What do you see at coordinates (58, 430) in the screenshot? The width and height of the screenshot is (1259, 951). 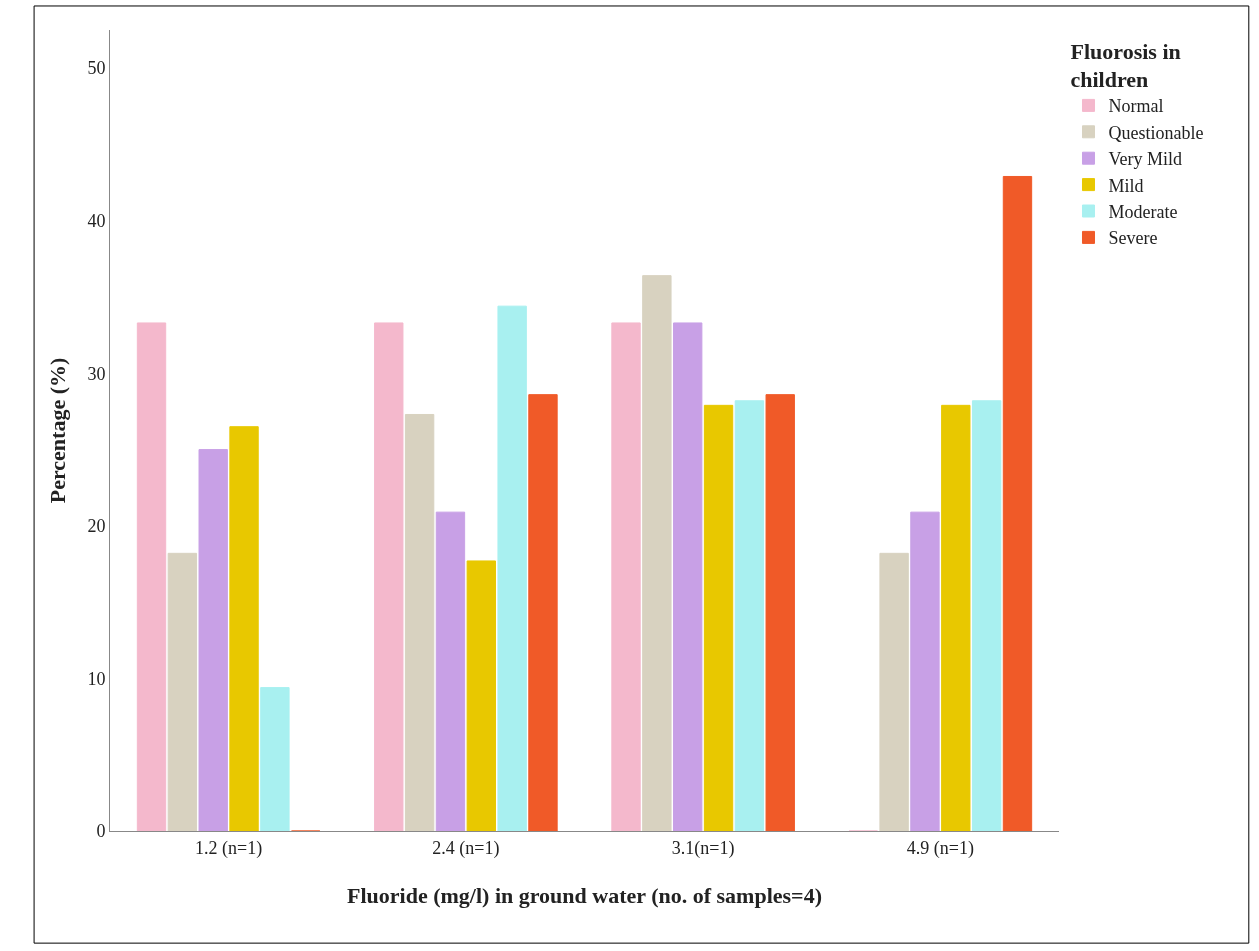 I see `y-axis-title: Percentage (%)` at bounding box center [58, 430].